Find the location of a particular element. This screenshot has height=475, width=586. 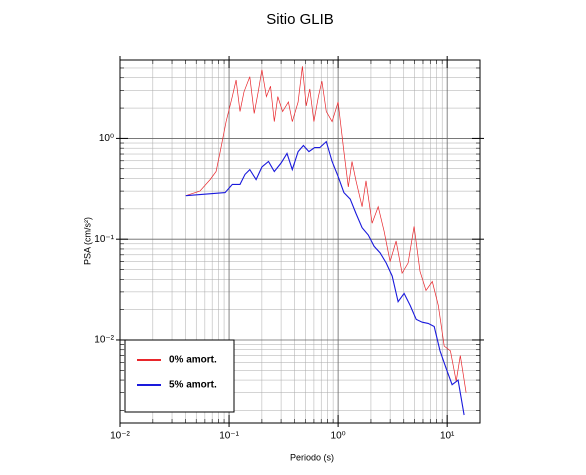

x-tick-label: 10¹ is located at coordinates (447, 436).